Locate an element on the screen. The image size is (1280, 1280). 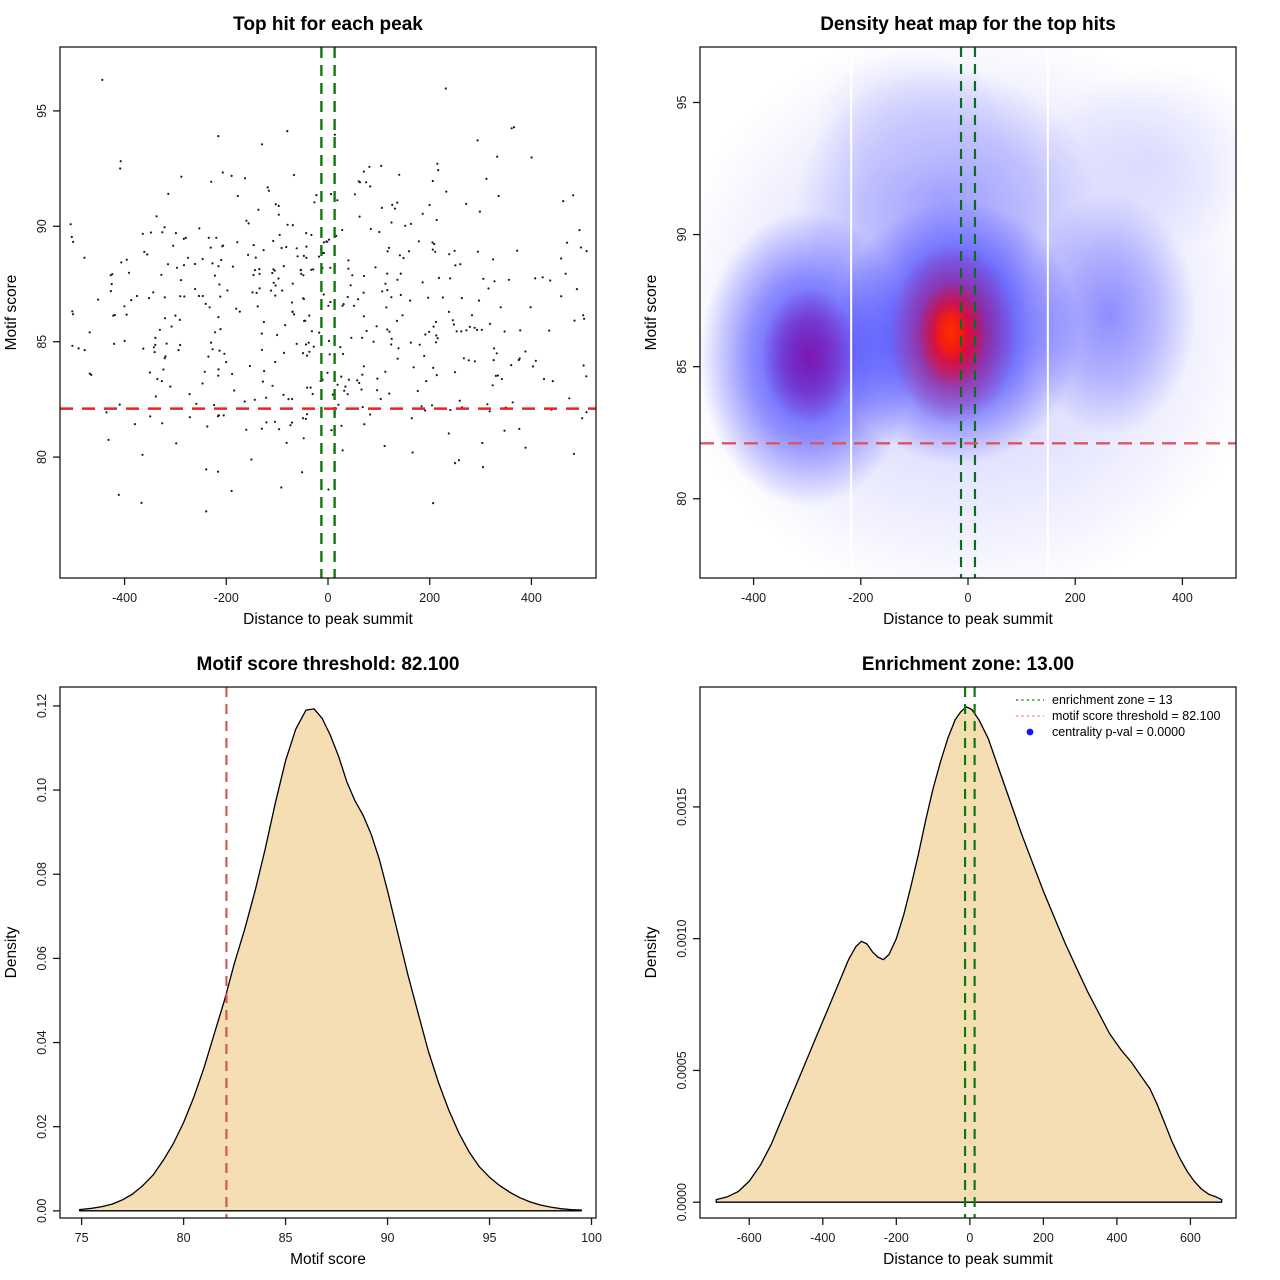
scatter-points is located at coordinates (328, 295).